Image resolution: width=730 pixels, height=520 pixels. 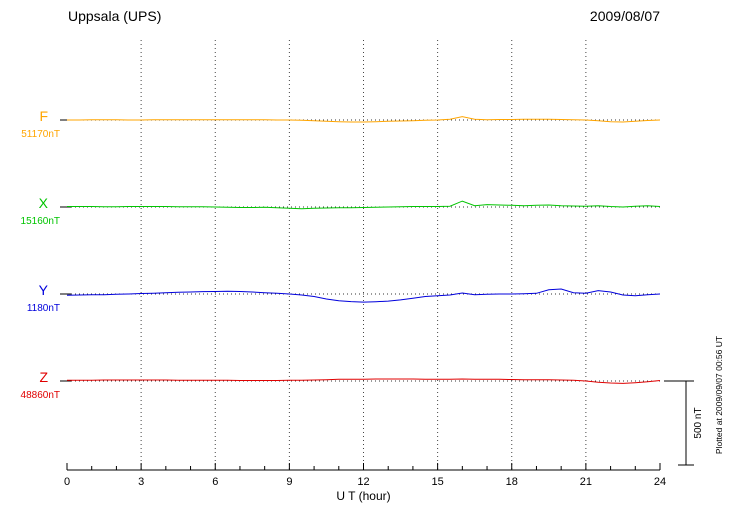 What do you see at coordinates (586, 482) in the screenshot?
I see `x-tick-label: 21` at bounding box center [586, 482].